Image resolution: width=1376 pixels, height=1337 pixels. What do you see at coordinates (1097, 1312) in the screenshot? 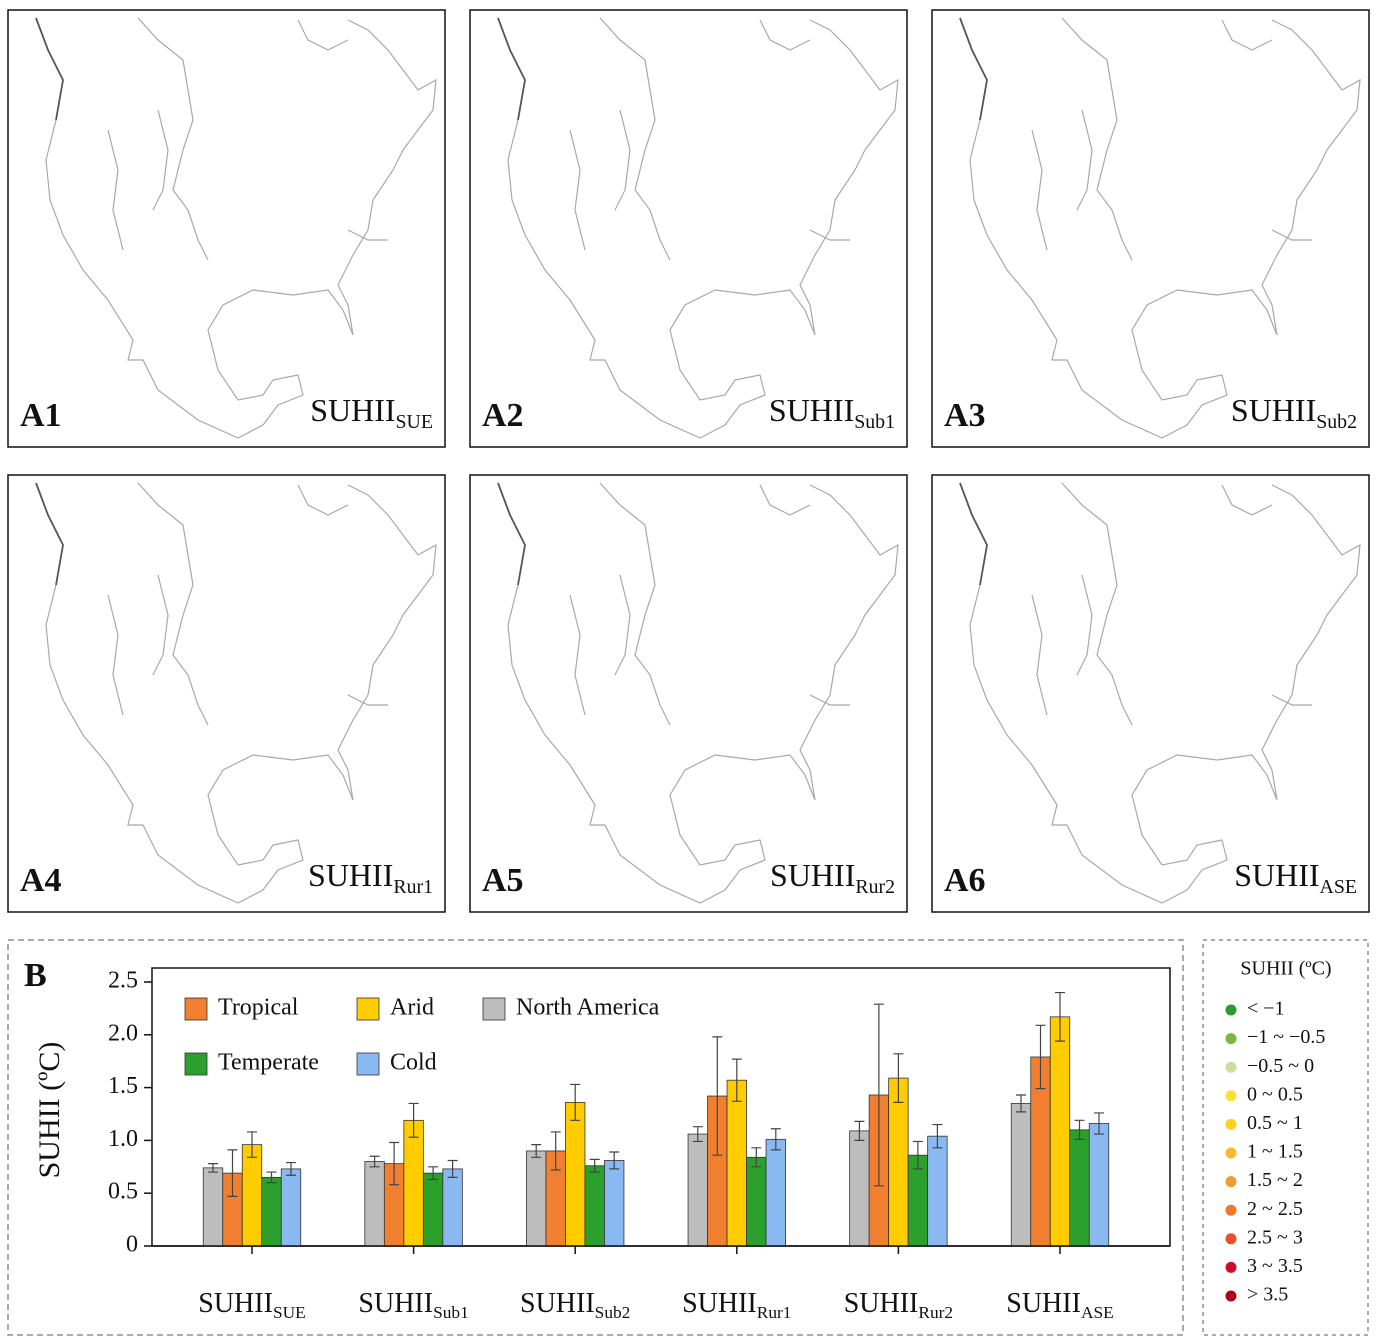
I see `x-tick-label-sub: ASE` at bounding box center [1097, 1312].